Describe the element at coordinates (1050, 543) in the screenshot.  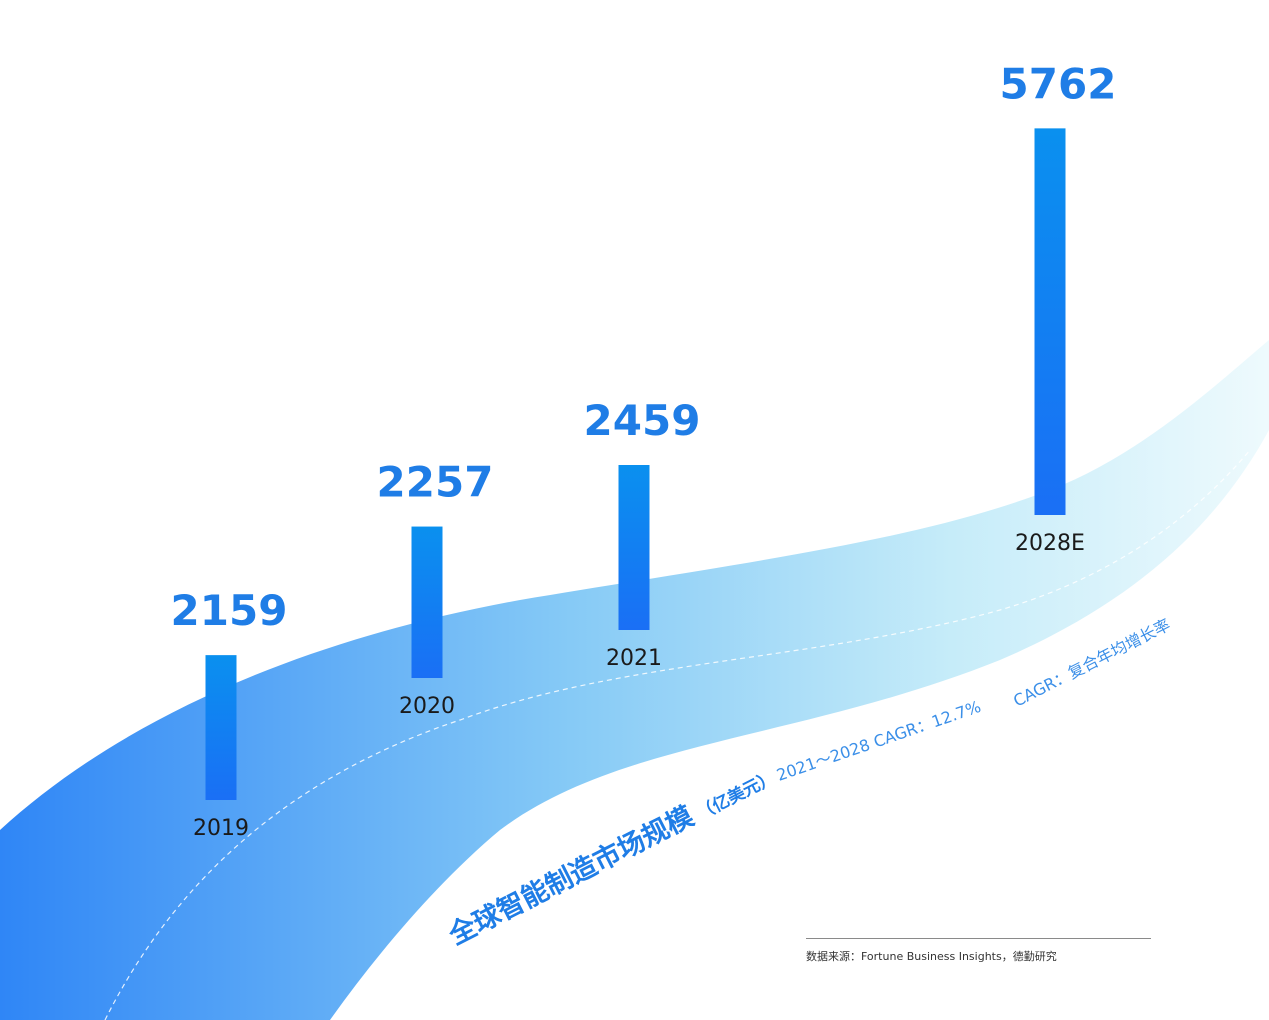
I see `category-label-2028E: 2028E` at that location.